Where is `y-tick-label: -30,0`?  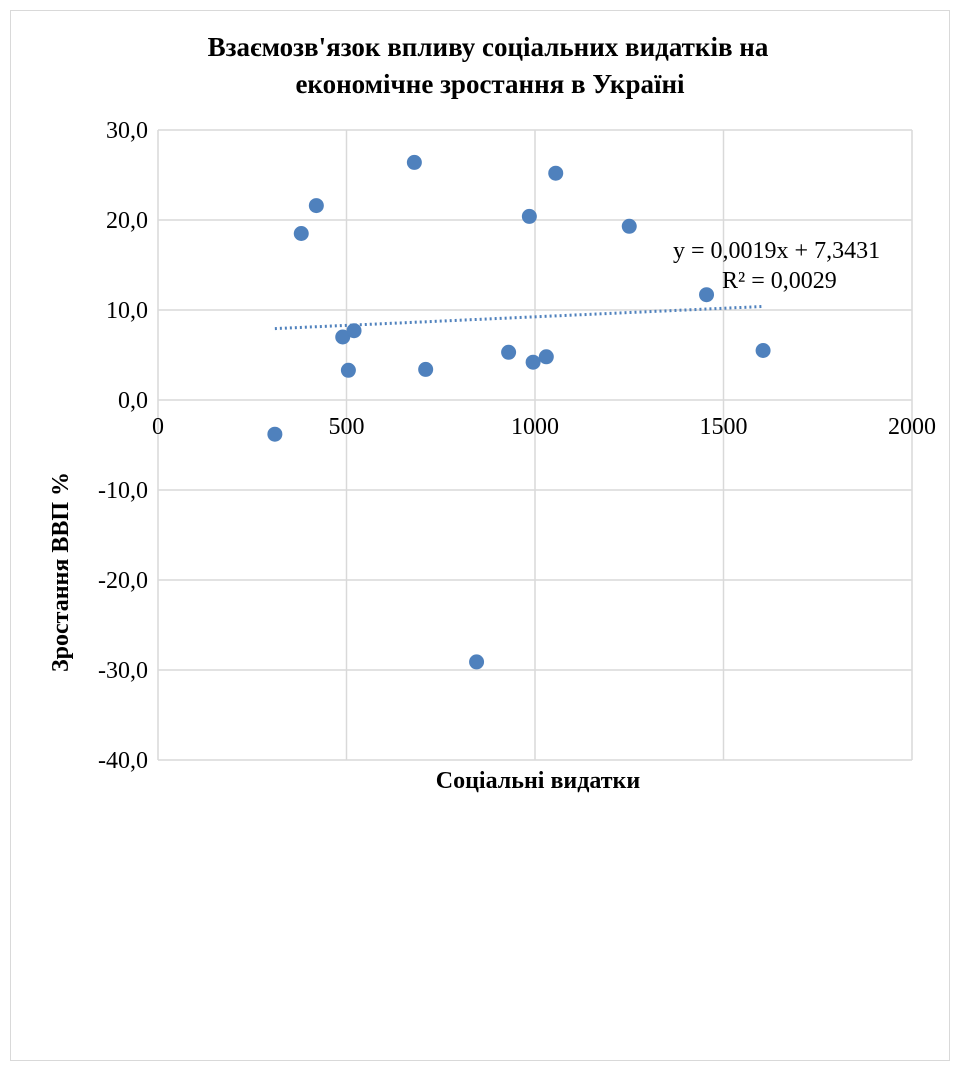 y-tick-label: -30,0 is located at coordinates (123, 671).